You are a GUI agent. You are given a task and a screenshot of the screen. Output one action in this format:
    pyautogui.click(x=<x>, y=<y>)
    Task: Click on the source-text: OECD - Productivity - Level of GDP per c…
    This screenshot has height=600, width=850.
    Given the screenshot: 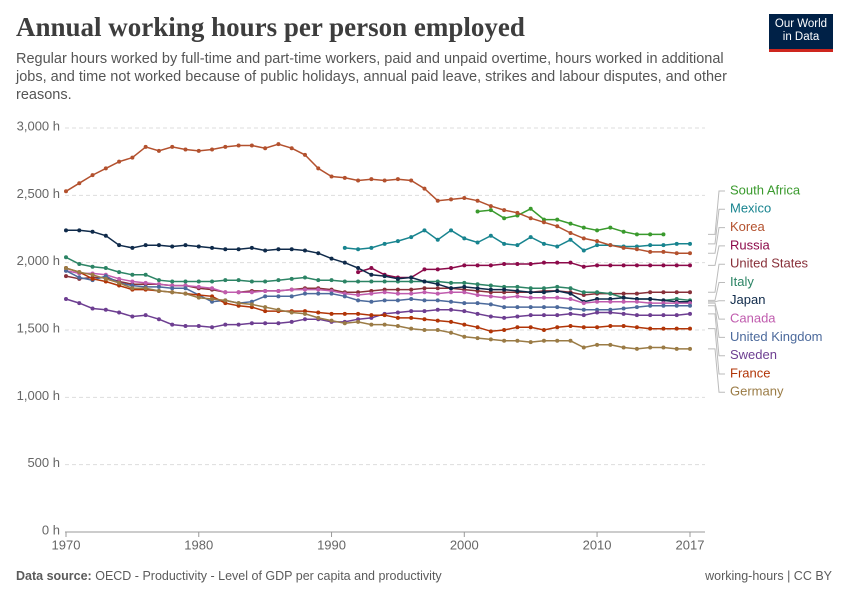 What is the action you would take?
    pyautogui.click(x=268, y=576)
    